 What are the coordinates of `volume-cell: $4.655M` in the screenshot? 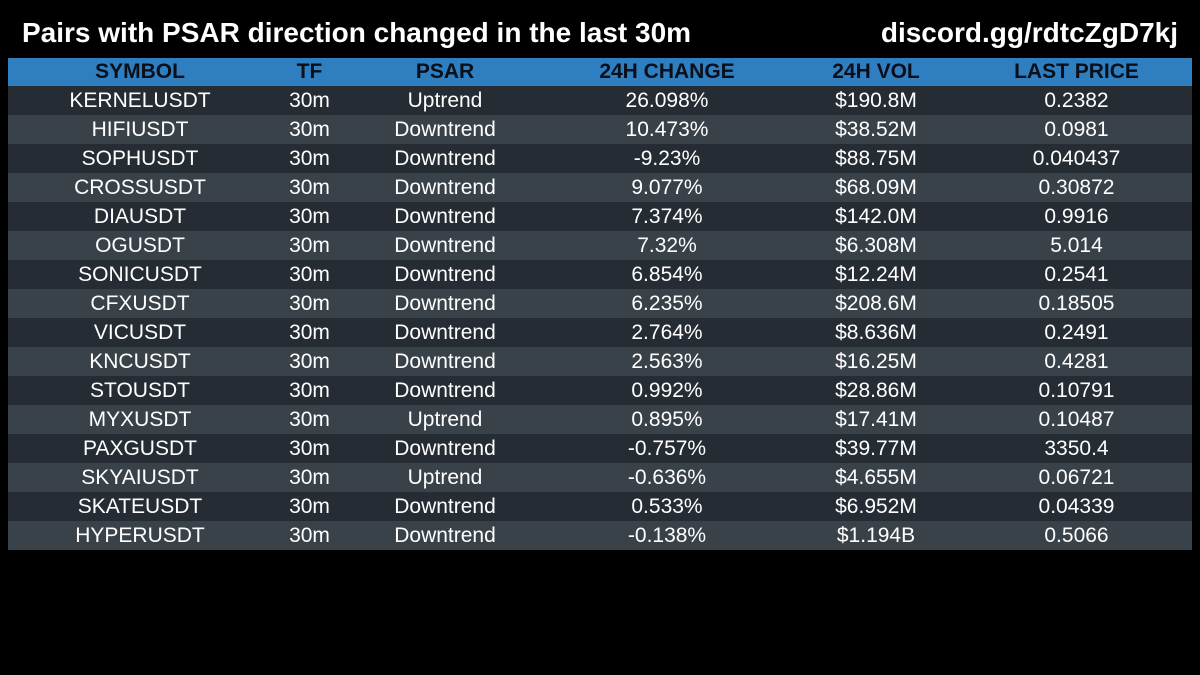 It's located at (876, 477).